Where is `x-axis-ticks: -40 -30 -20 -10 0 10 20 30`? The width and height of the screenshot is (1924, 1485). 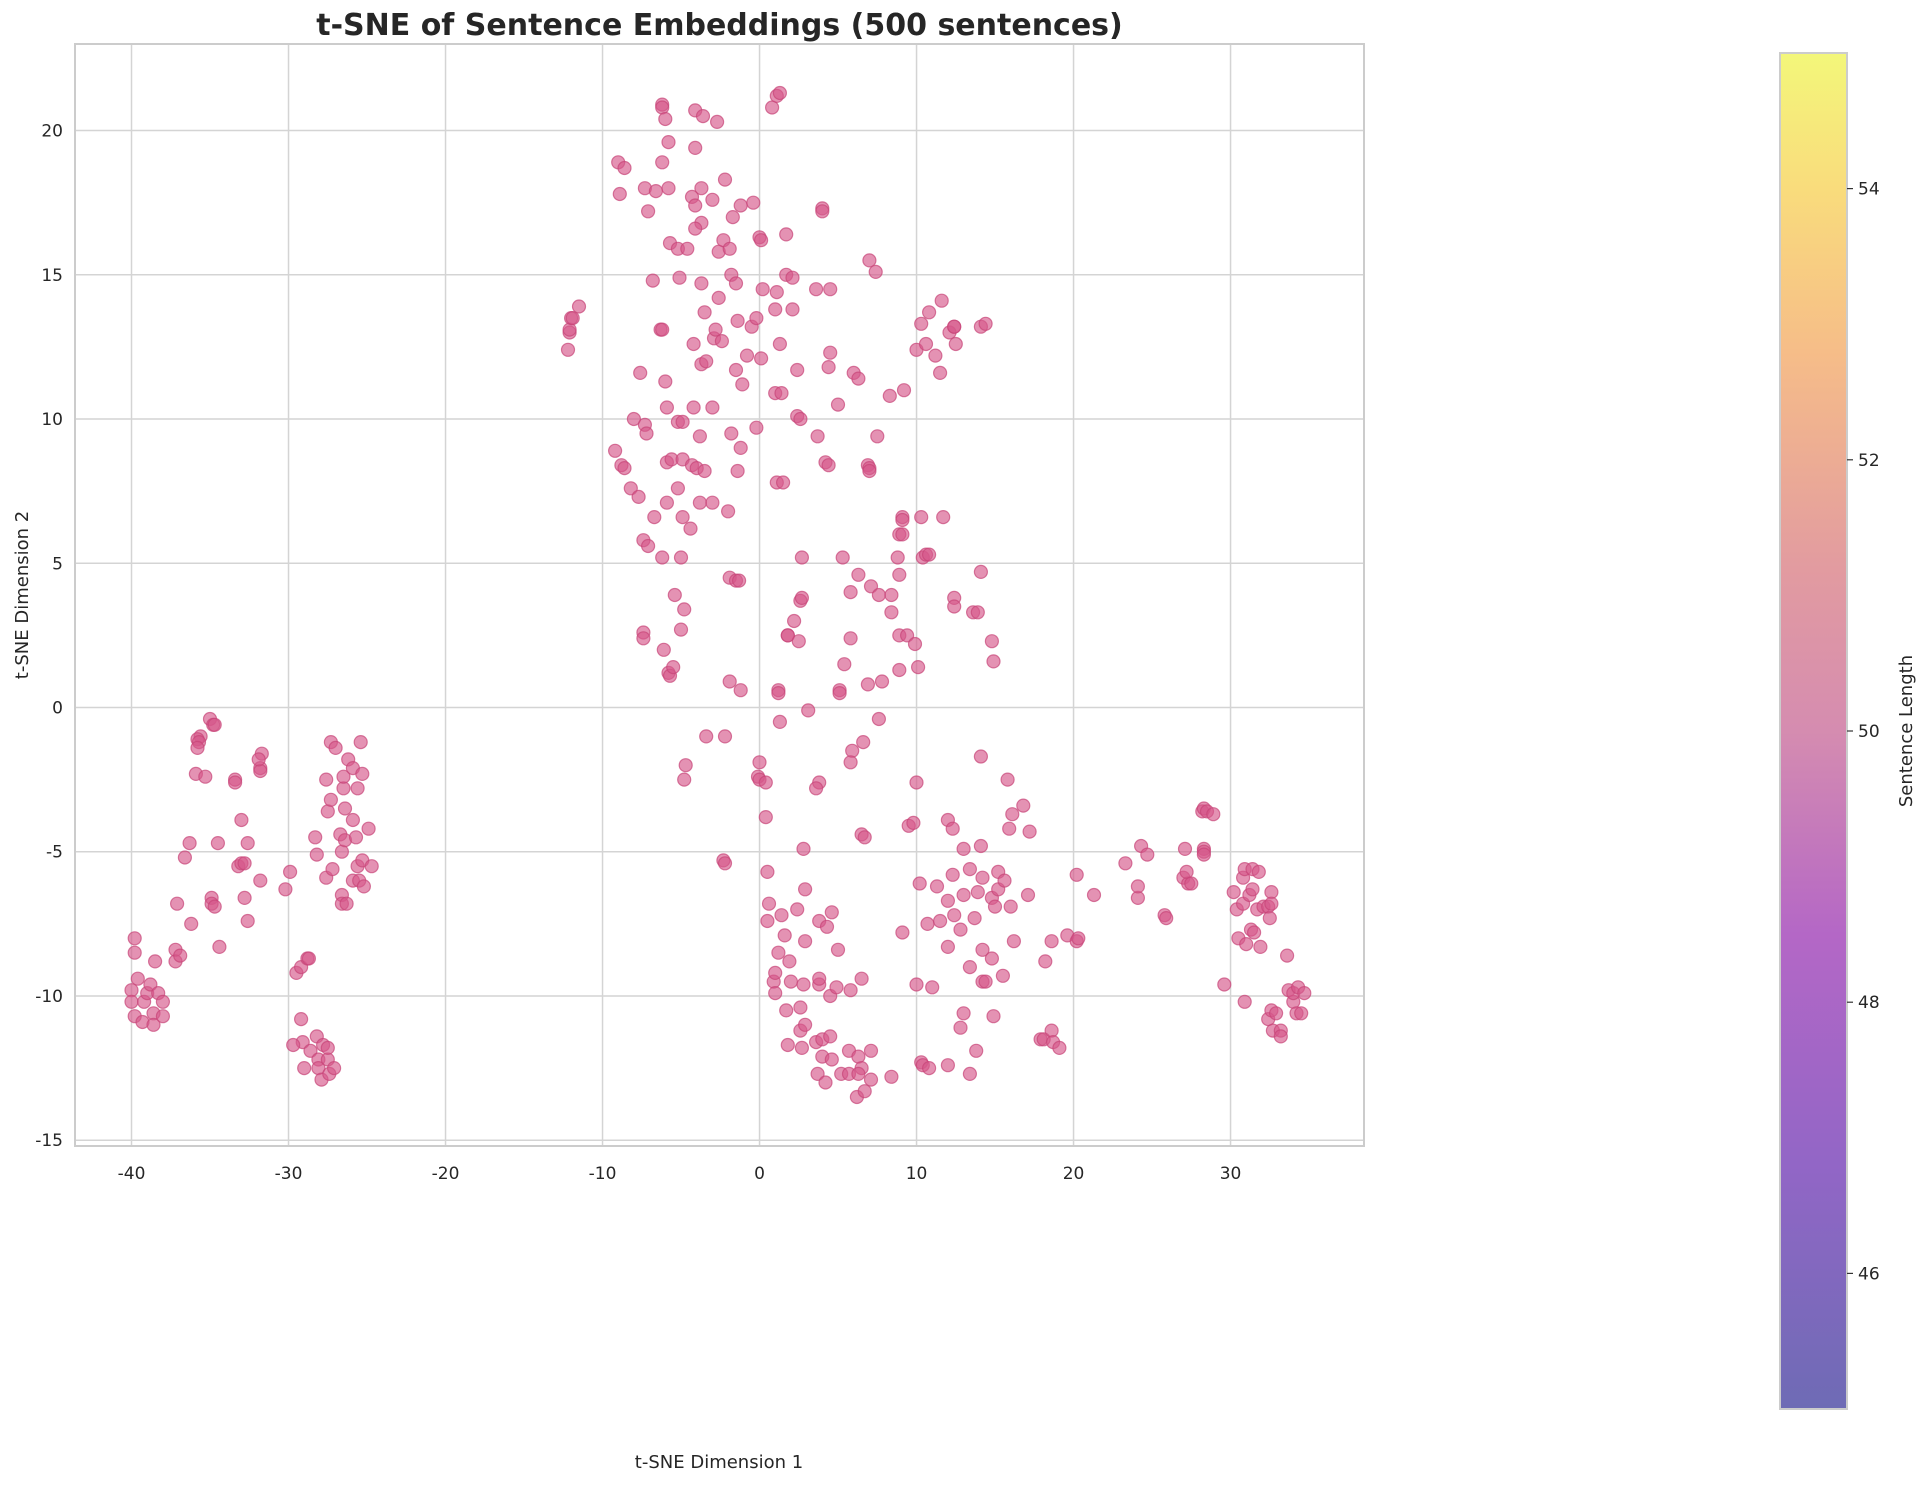 x-axis-ticks: -40 -30 -20 -10 0 10 20 30 is located at coordinates (680, 1174).